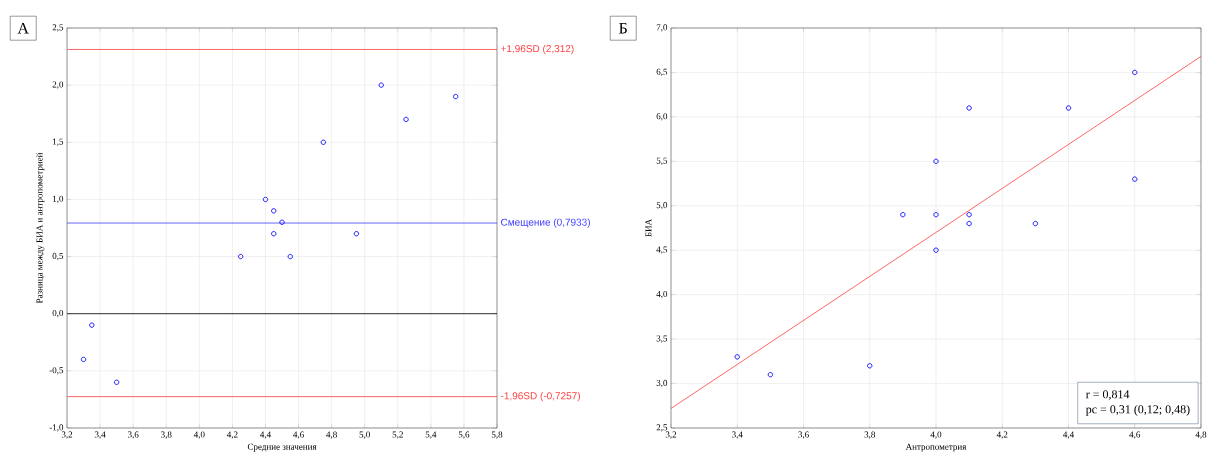 Image resolution: width=1221 pixels, height=468 pixels. What do you see at coordinates (545, 223) in the screenshot?
I see `ref-line-label: Смещение (0,7933)` at bounding box center [545, 223].